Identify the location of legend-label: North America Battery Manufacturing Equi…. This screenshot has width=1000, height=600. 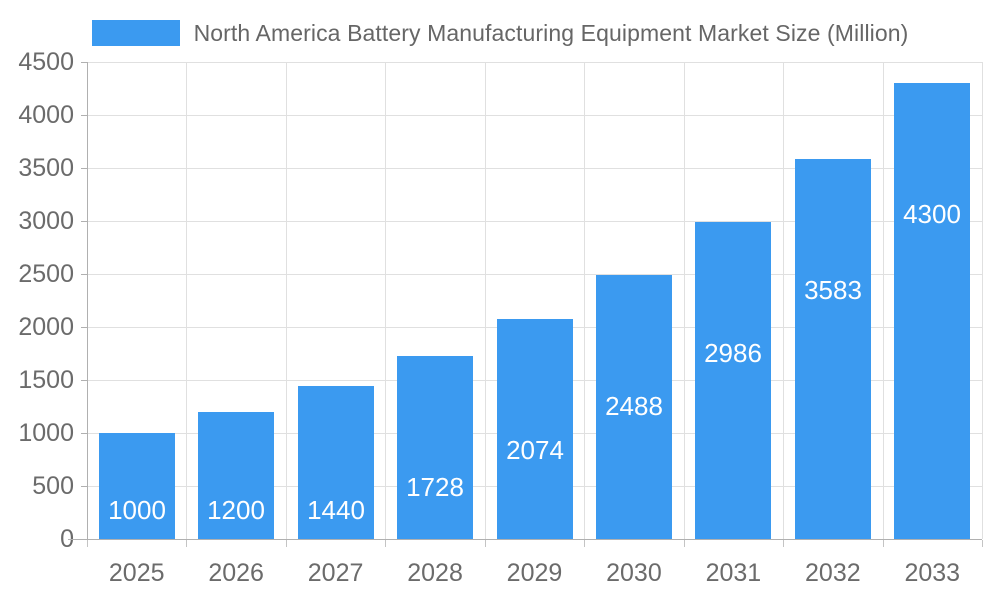
(551, 32).